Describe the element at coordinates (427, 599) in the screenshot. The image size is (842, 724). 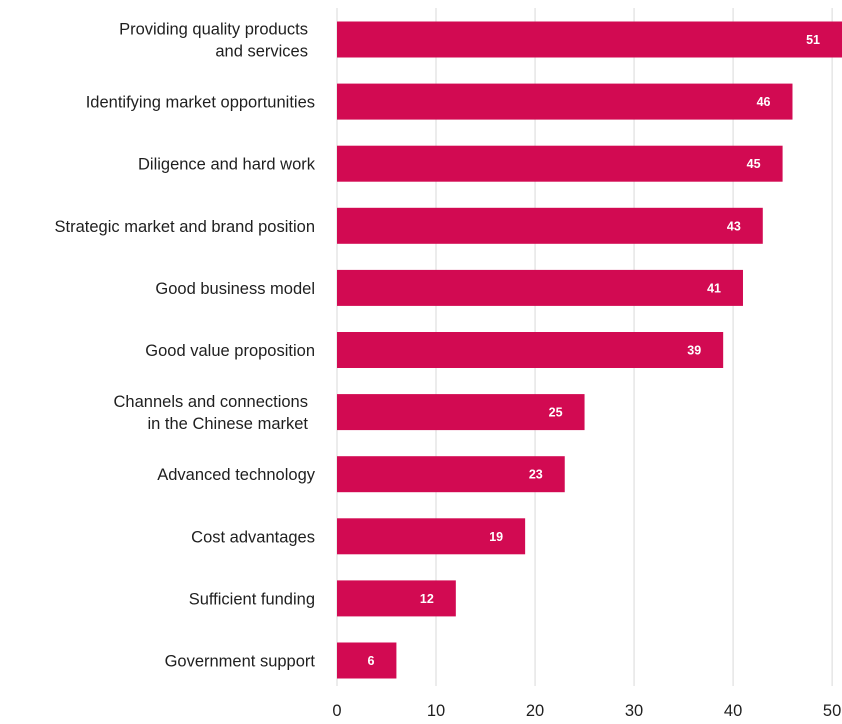
I see `bar-value-label: 12` at that location.